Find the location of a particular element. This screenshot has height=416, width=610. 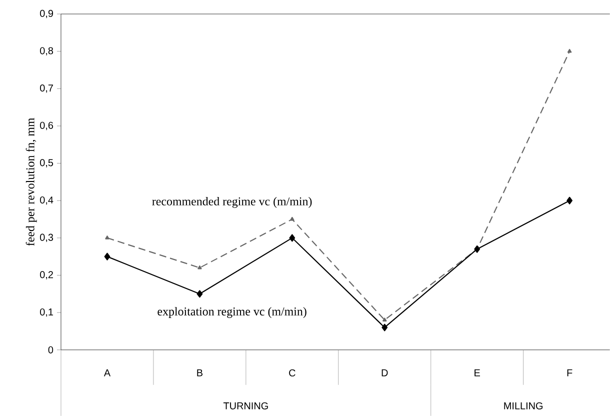

x-tick-label: B is located at coordinates (199, 372).